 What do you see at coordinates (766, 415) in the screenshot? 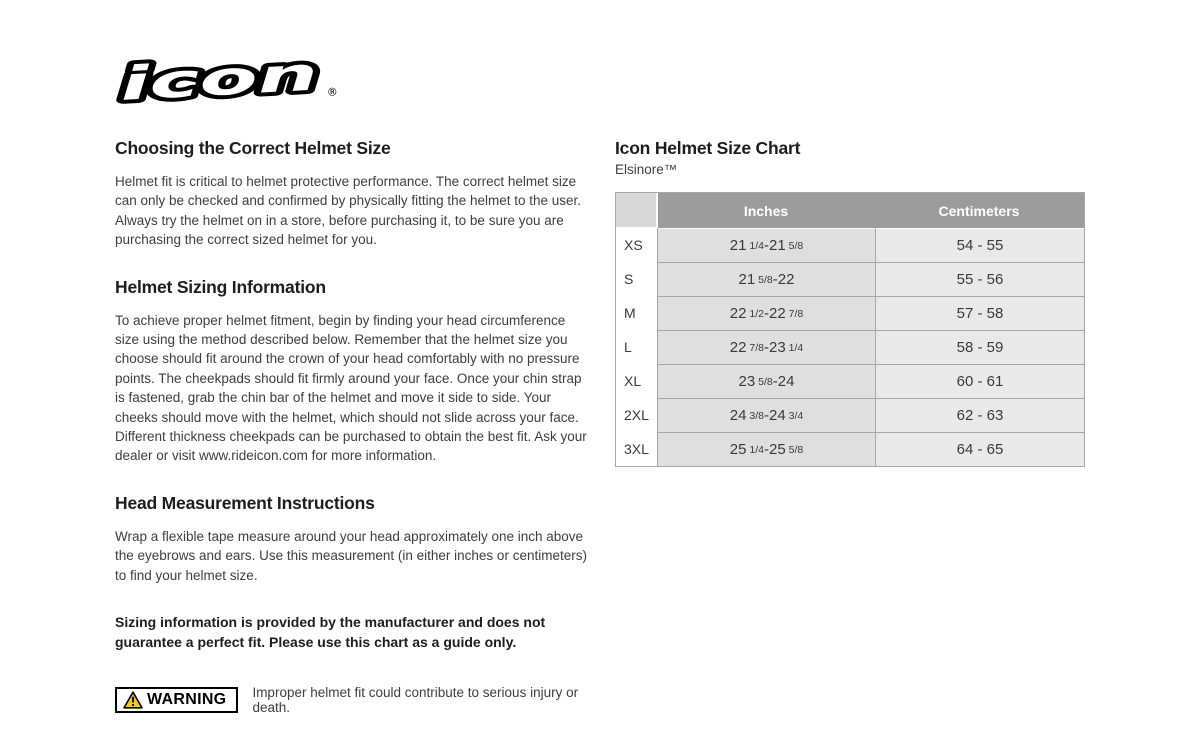
I see `inches-cell: 24 3/8 - 24 3/4` at bounding box center [766, 415].